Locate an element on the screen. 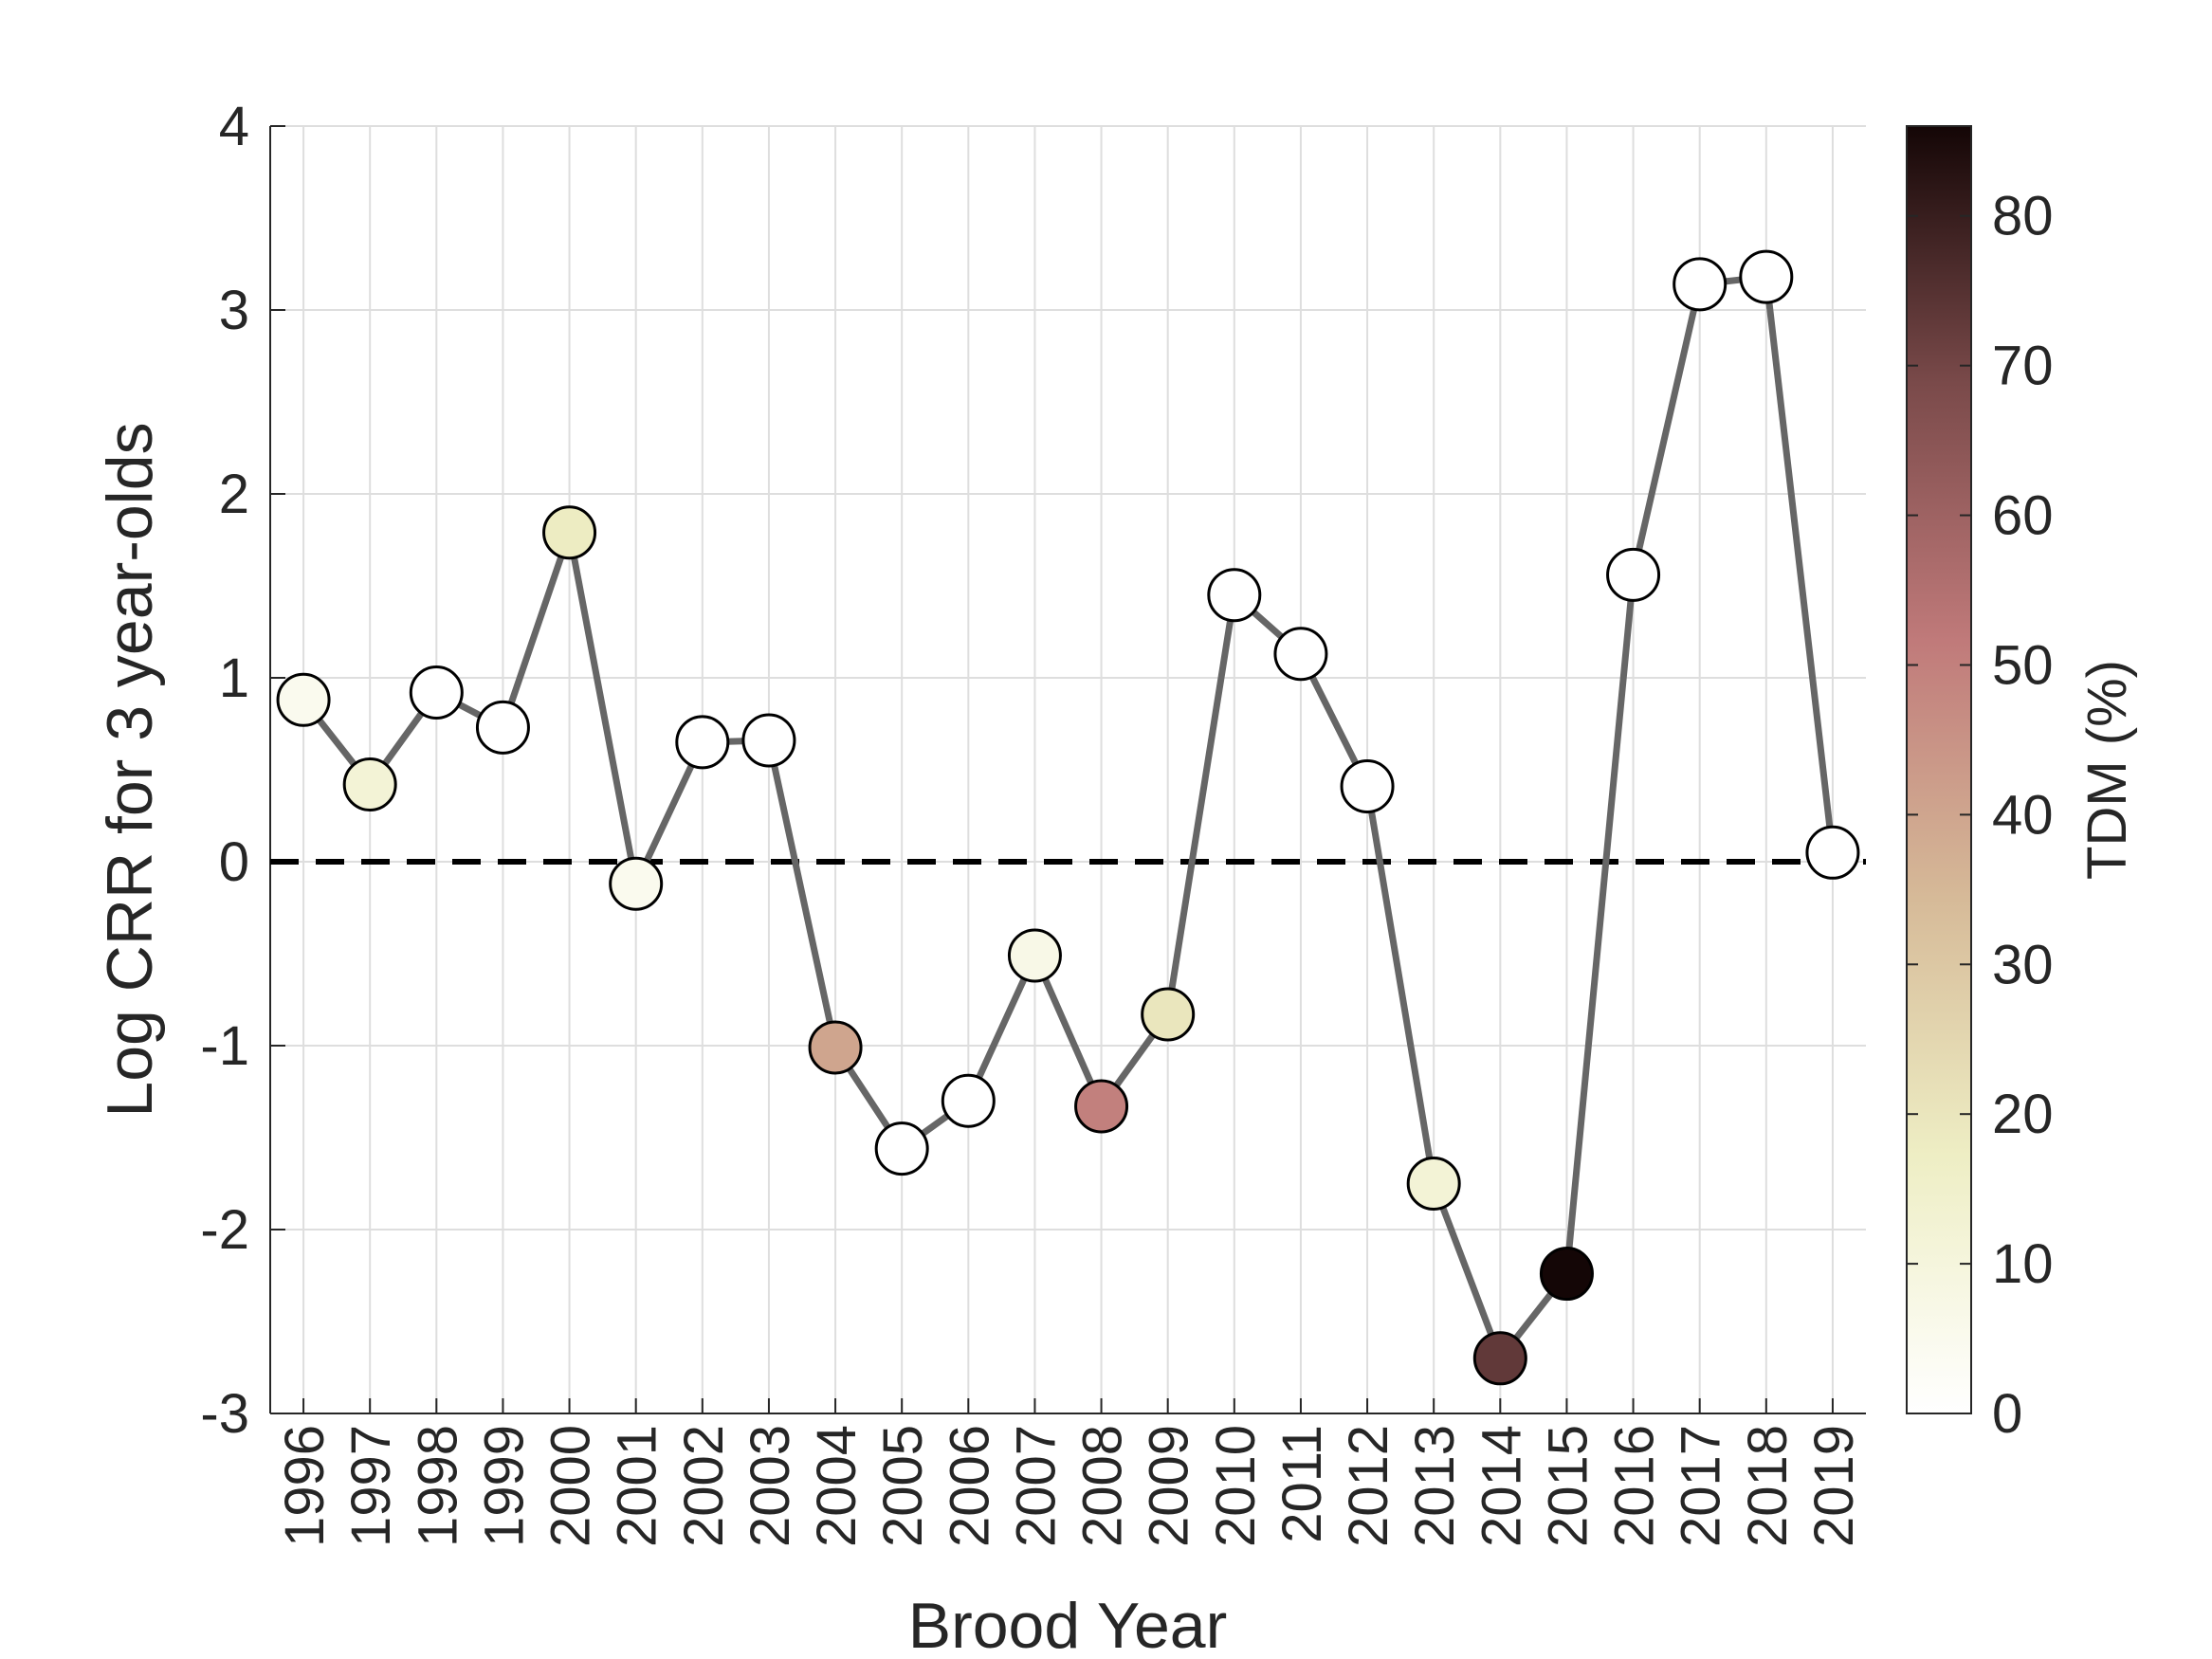  colorbar-tick-label: 60 is located at coordinates (2023, 516).